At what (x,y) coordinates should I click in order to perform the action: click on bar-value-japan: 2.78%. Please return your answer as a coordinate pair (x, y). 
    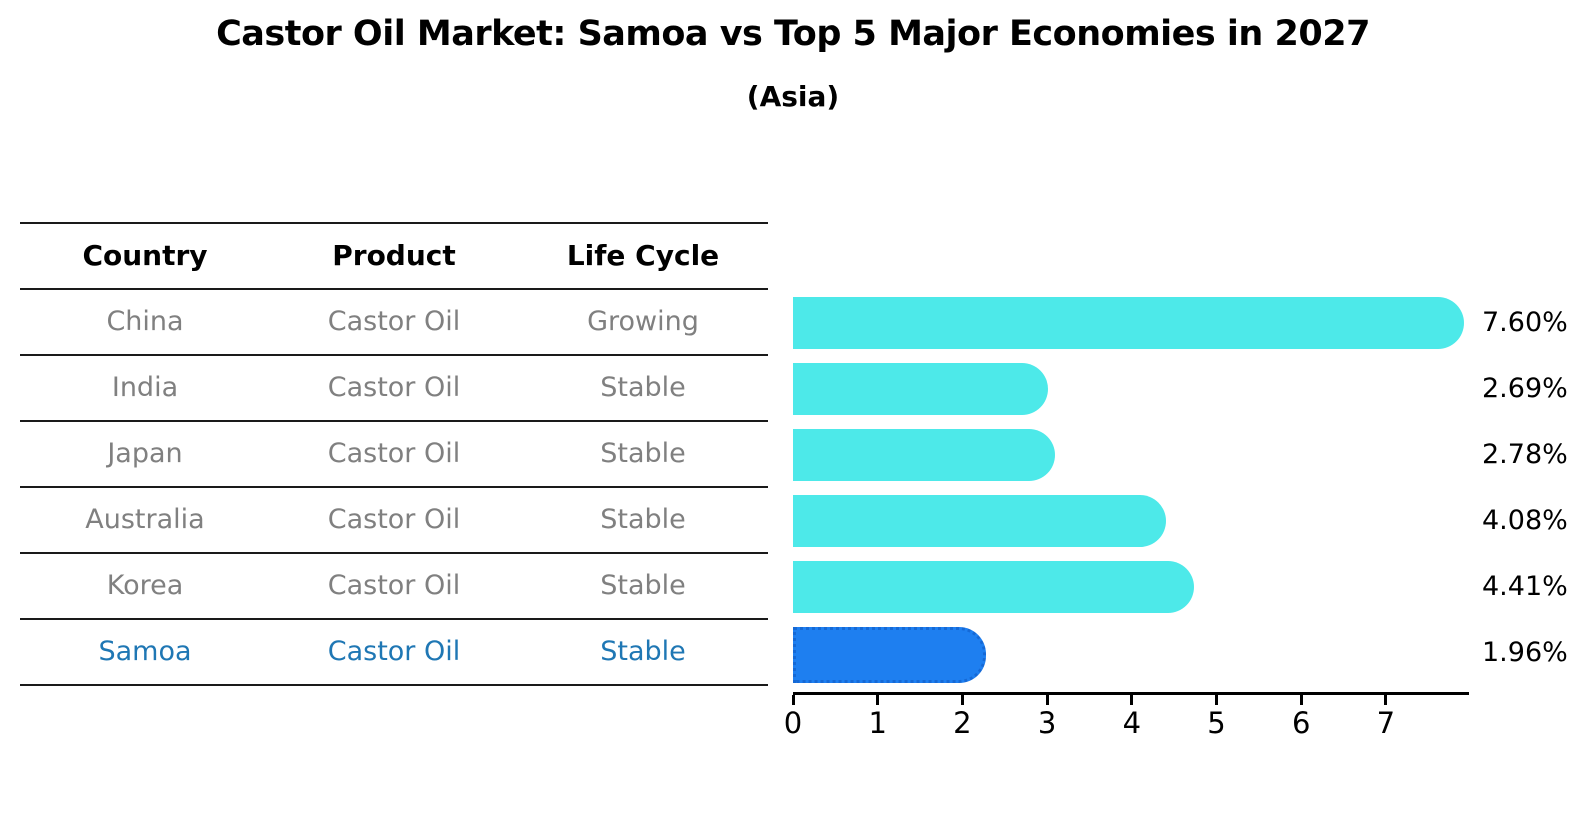
    Looking at the image, I should click on (1525, 454).